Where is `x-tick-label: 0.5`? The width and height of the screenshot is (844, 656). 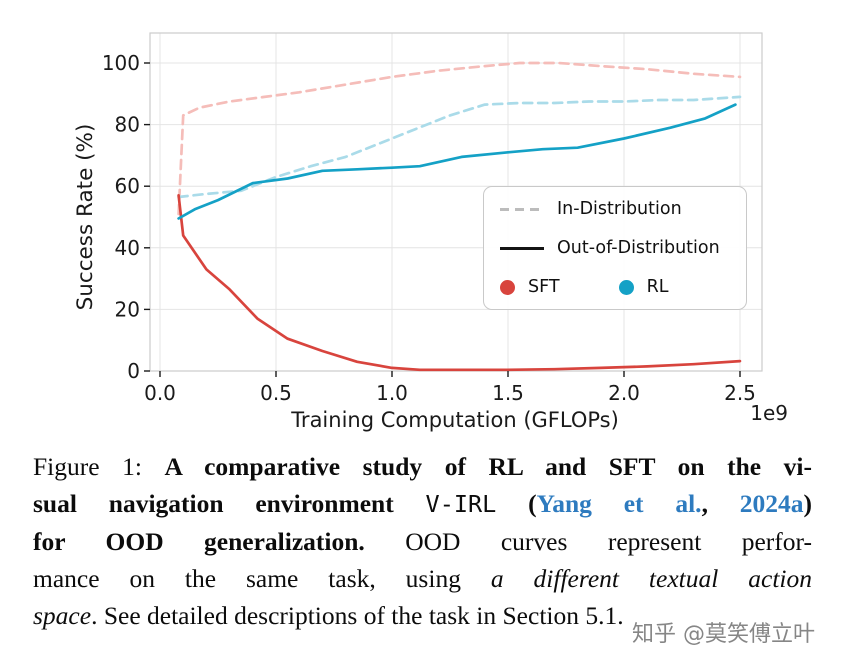
x-tick-label: 0.5 is located at coordinates (276, 393).